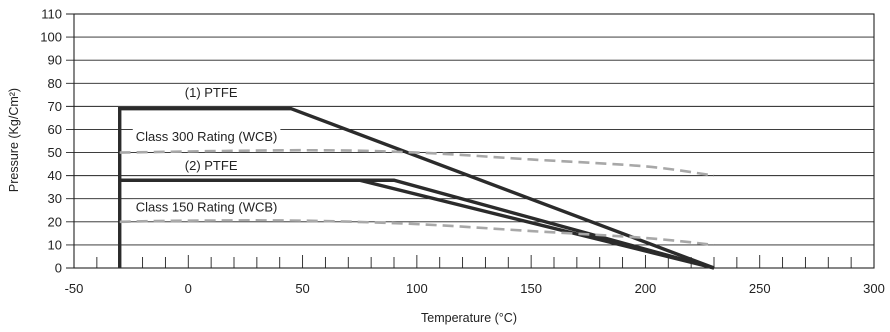 The image size is (890, 332). I want to click on x-tick-label-100: 100, so click(417, 288).